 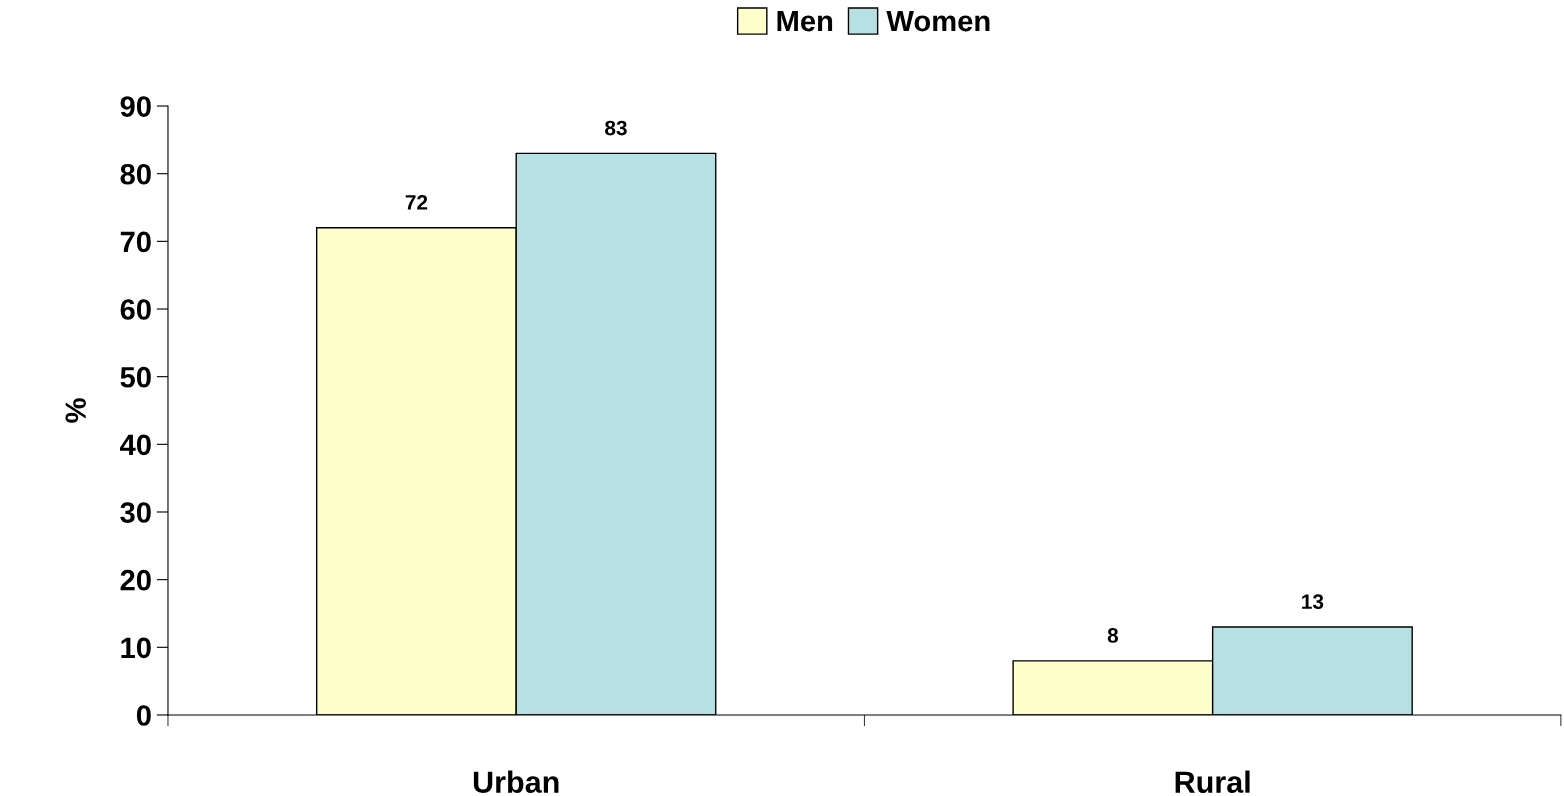 I want to click on y-tick-label: 90, so click(x=135, y=106).